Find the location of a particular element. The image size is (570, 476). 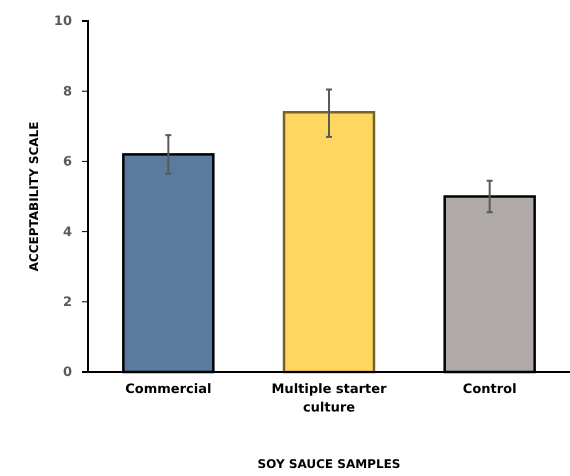

x-tick-label: Control is located at coordinates (489, 390).